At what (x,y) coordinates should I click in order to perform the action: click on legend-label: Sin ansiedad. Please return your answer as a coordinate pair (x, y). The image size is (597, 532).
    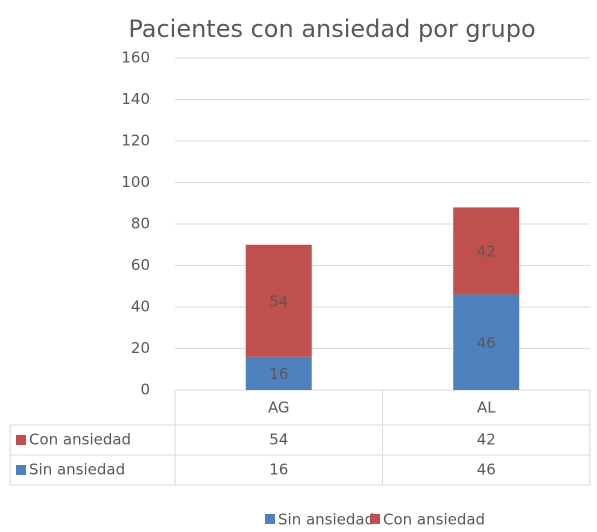
    Looking at the image, I should click on (326, 520).